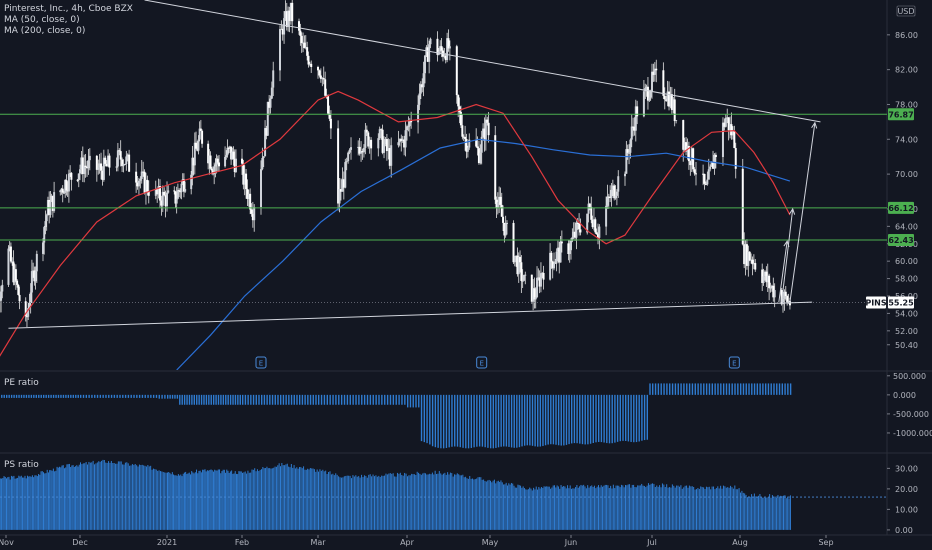 The height and width of the screenshot is (550, 932). Describe the element at coordinates (906, 226) in the screenshot. I see `price-tick-label: 64.00` at that location.